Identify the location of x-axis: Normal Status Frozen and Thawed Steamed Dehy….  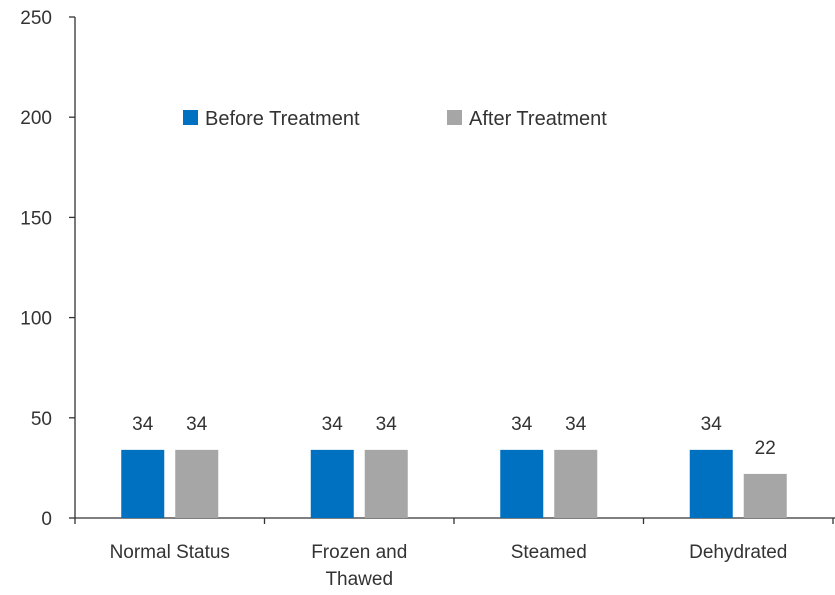
(454, 553).